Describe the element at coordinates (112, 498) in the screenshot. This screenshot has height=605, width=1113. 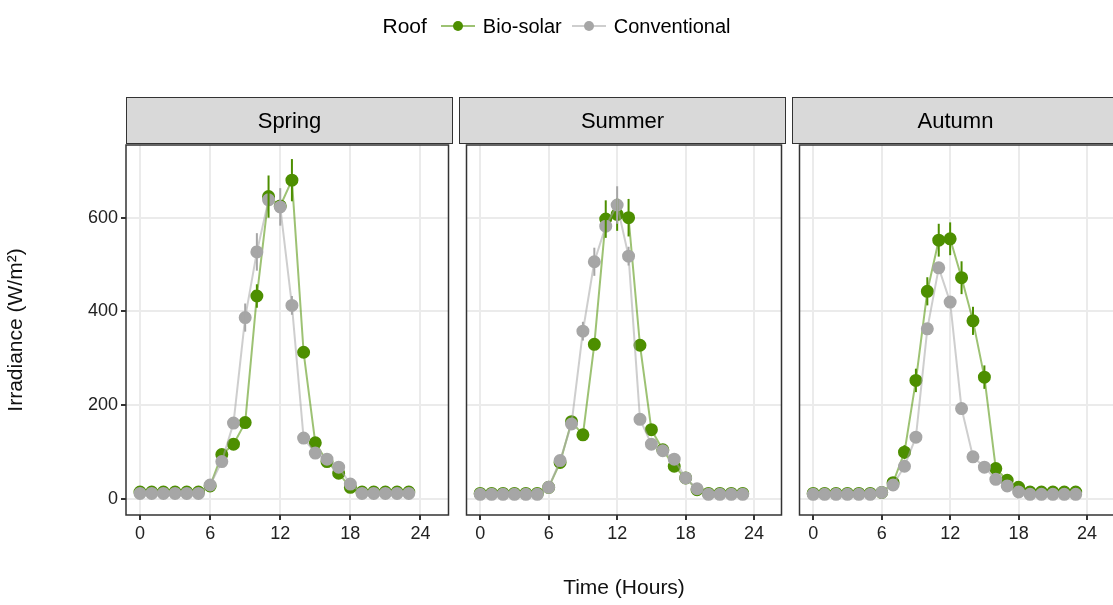
I see `y-tick-label: 0` at that location.